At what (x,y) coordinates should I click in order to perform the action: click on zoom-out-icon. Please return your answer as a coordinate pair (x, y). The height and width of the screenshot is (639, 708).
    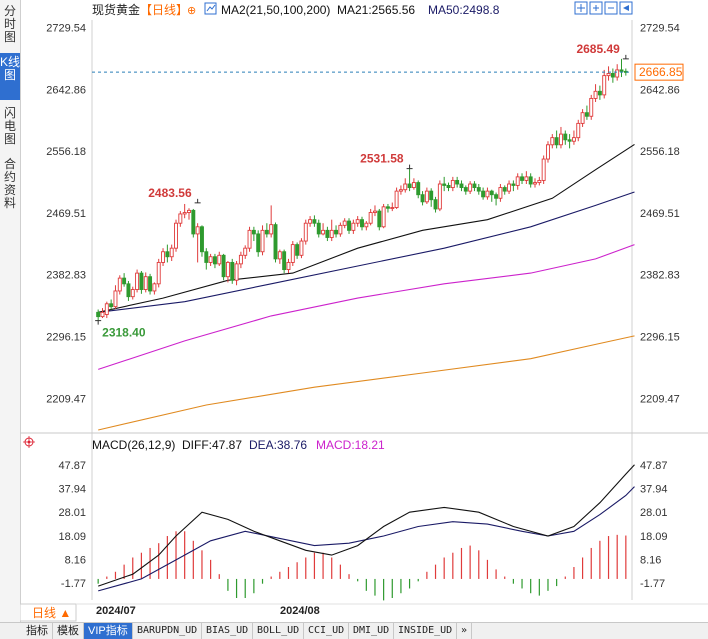
    Looking at the image, I should click on (611, 8).